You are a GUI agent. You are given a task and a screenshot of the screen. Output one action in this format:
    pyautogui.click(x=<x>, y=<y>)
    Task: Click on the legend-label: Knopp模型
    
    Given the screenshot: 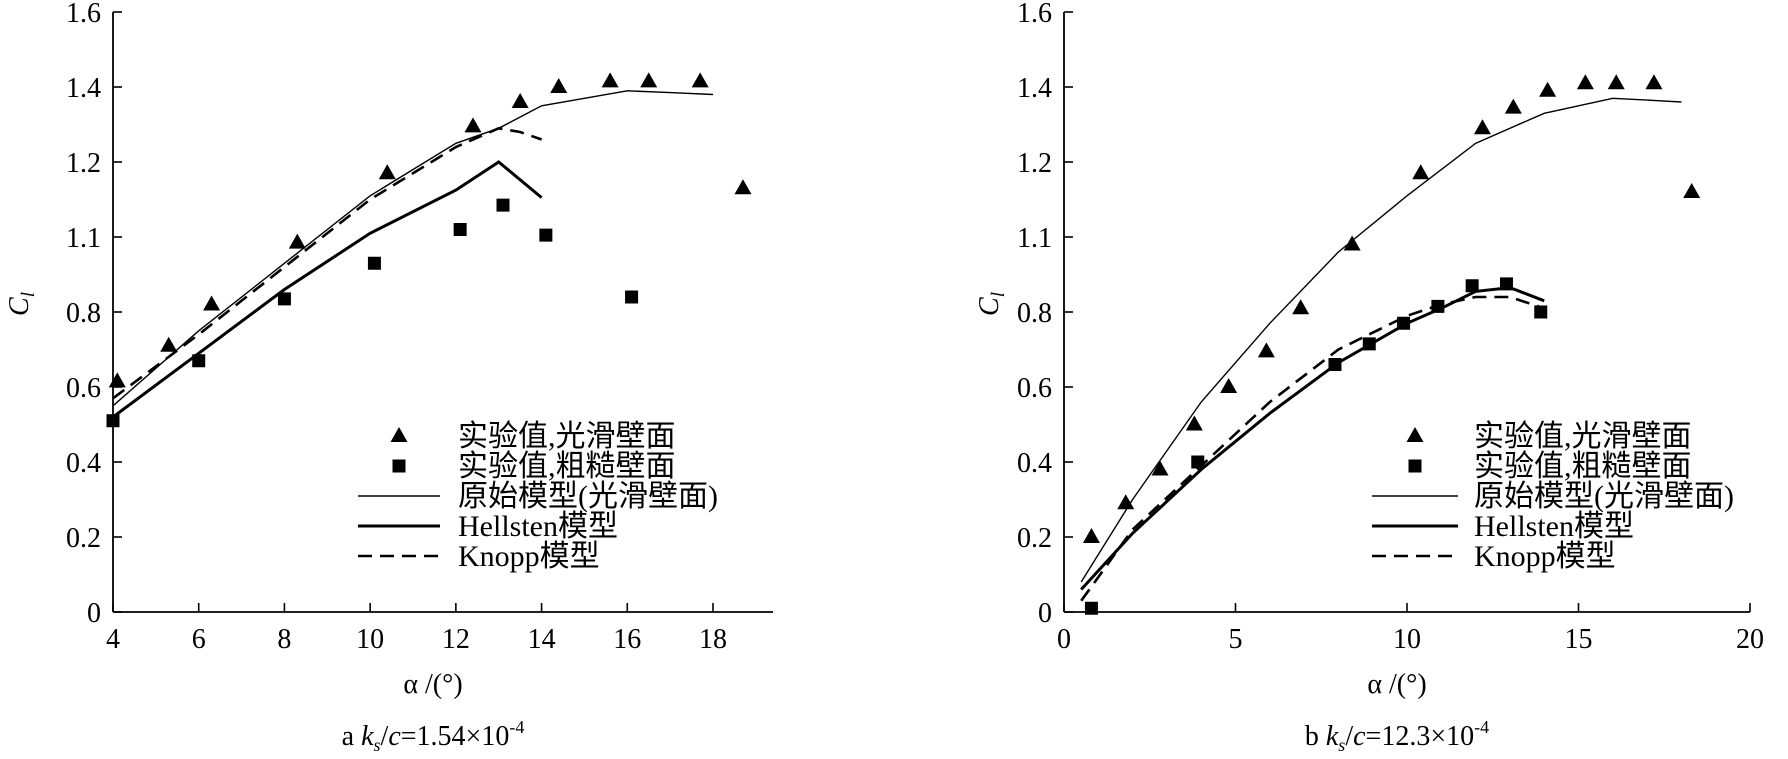 What is the action you would take?
    pyautogui.click(x=1545, y=556)
    